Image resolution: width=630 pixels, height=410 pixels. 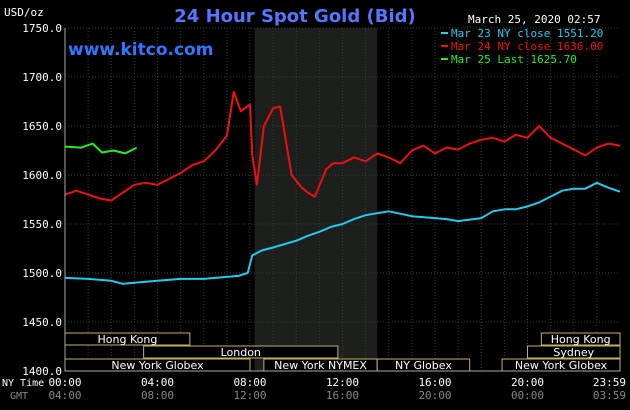 I want to click on y-tick-label: 1500.0, so click(x=42, y=273).